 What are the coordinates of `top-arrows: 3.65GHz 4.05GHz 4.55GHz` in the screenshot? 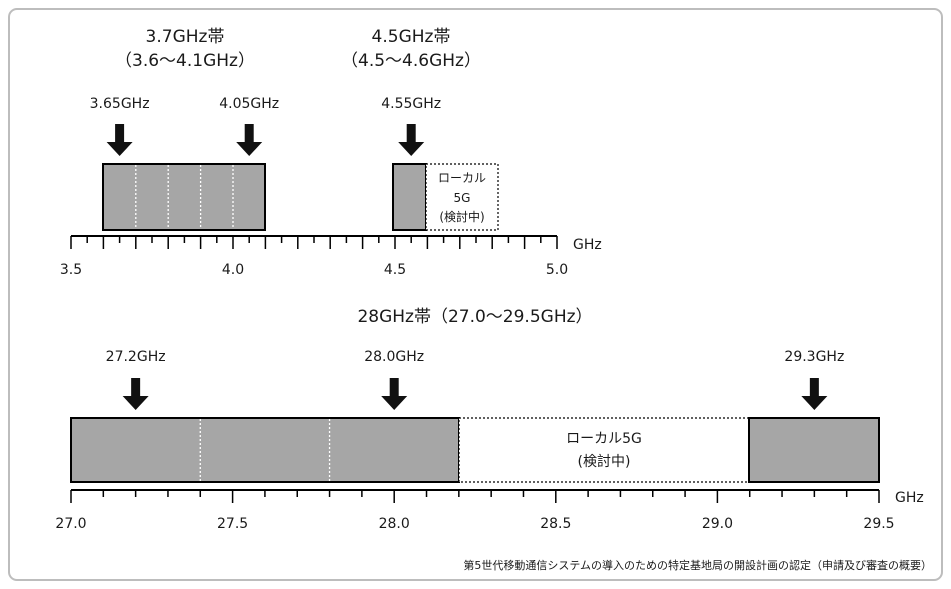 It's located at (265, 126).